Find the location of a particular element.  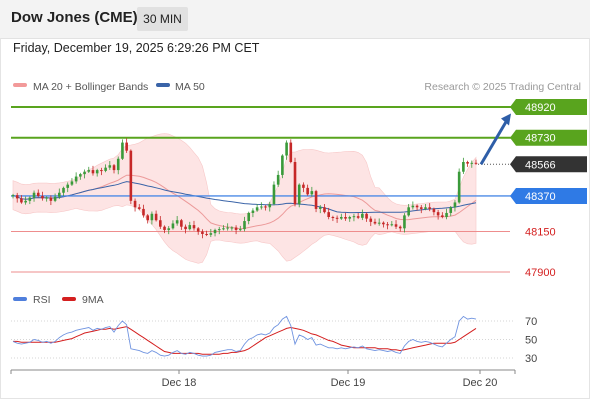

rsi-tick-label: 50 is located at coordinates (531, 341).